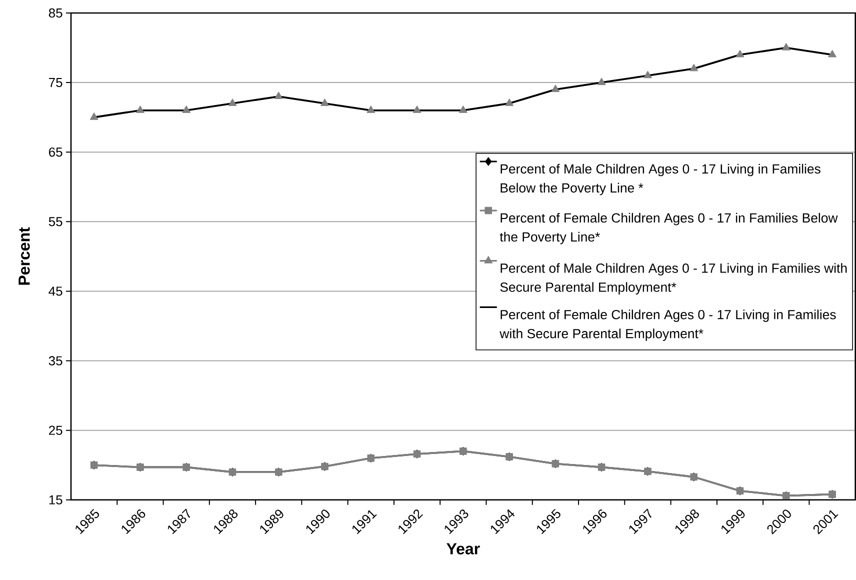 This screenshot has height=580, width=856. I want to click on y-tick-label: 65, so click(55, 152).